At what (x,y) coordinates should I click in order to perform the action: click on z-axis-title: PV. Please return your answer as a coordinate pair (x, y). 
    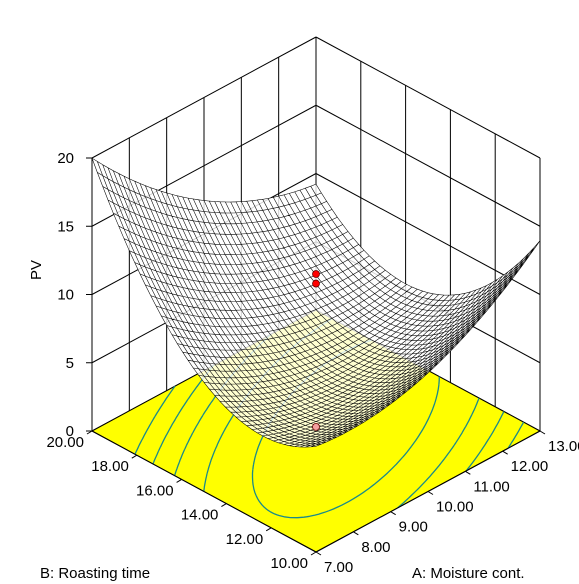
    Looking at the image, I should click on (36, 270).